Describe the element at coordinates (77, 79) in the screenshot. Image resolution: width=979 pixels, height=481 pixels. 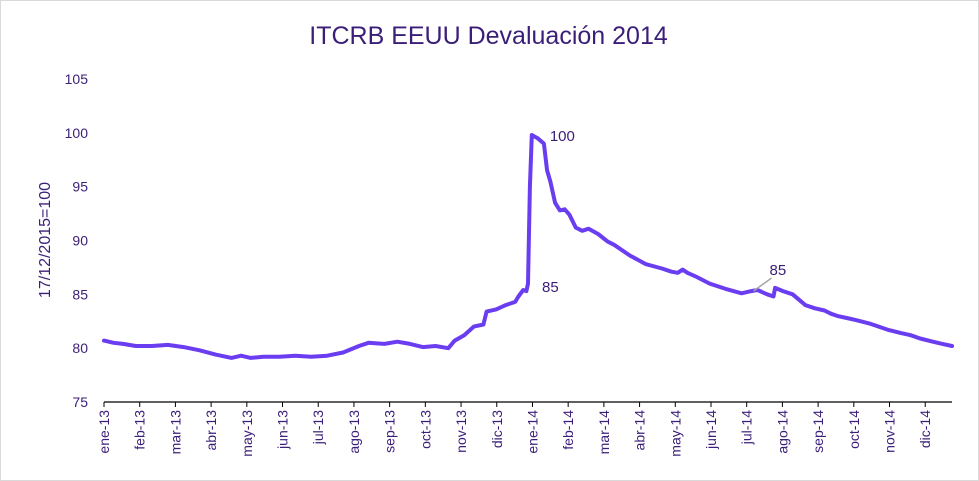
I see `y-tick-label: 105` at that location.